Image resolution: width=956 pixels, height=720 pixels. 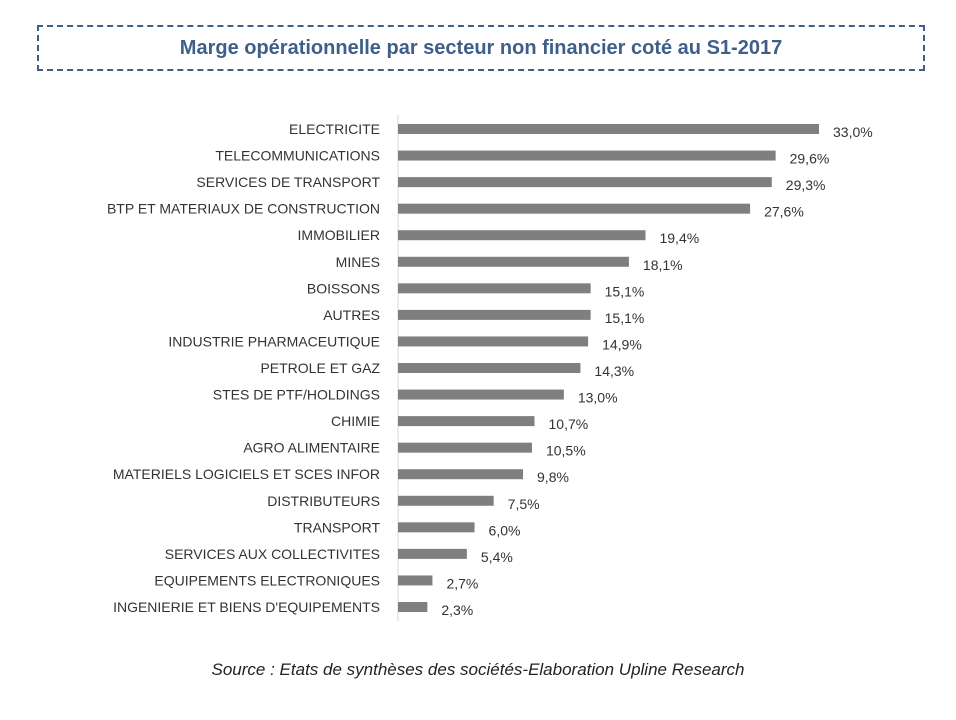 I want to click on data-label: 2,7%, so click(x=462, y=583).